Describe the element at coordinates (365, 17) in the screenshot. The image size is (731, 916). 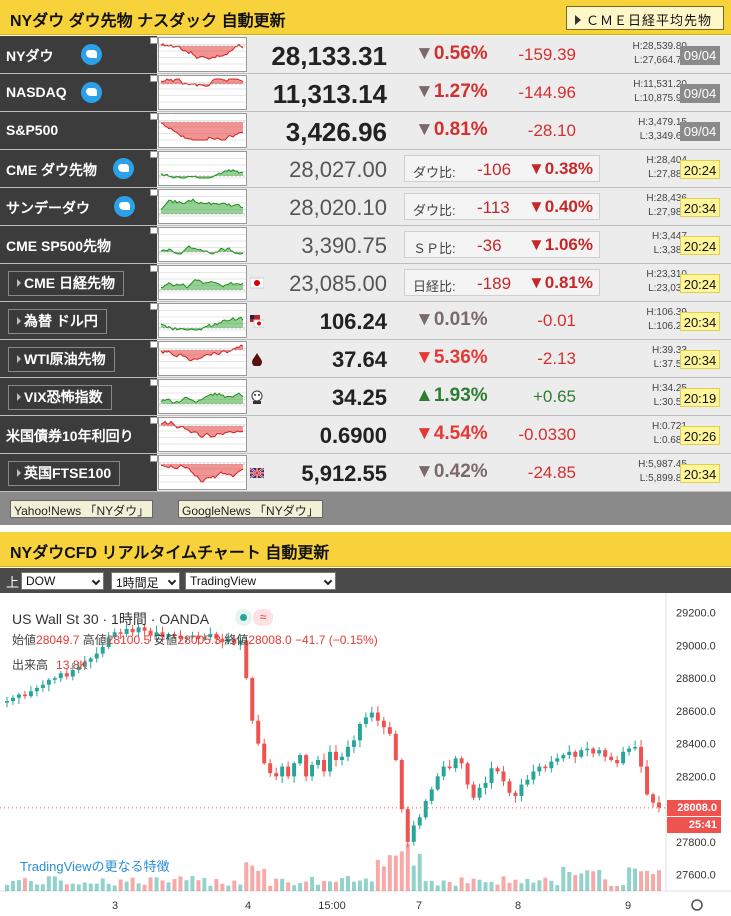
I see `ticker-header: NYダウ ダウ先物 ナスダック 自動更新 ＣＭＥ日経平均先物` at that location.